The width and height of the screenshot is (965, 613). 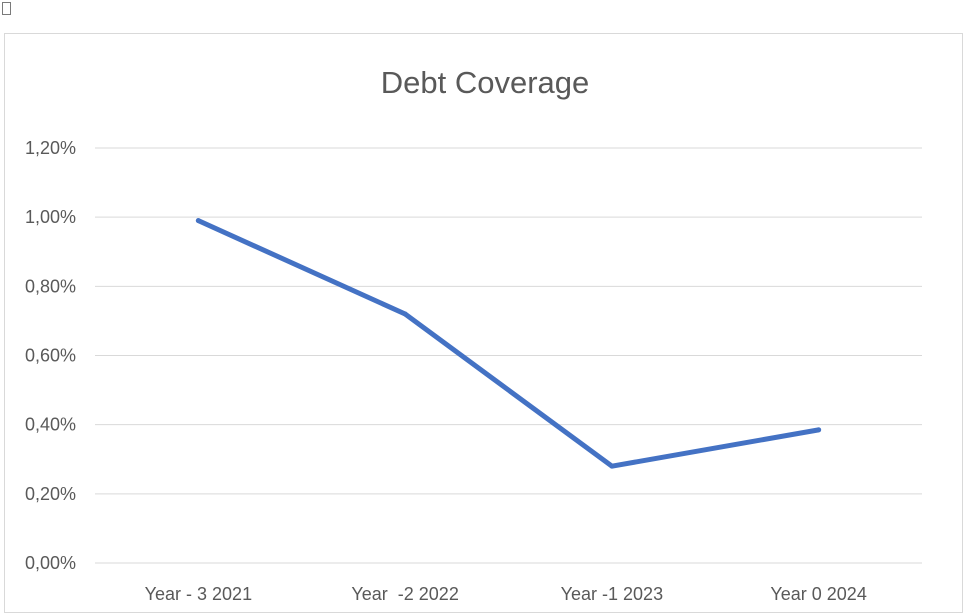 I want to click on chart-title: Debt Coverage, so click(x=485, y=82).